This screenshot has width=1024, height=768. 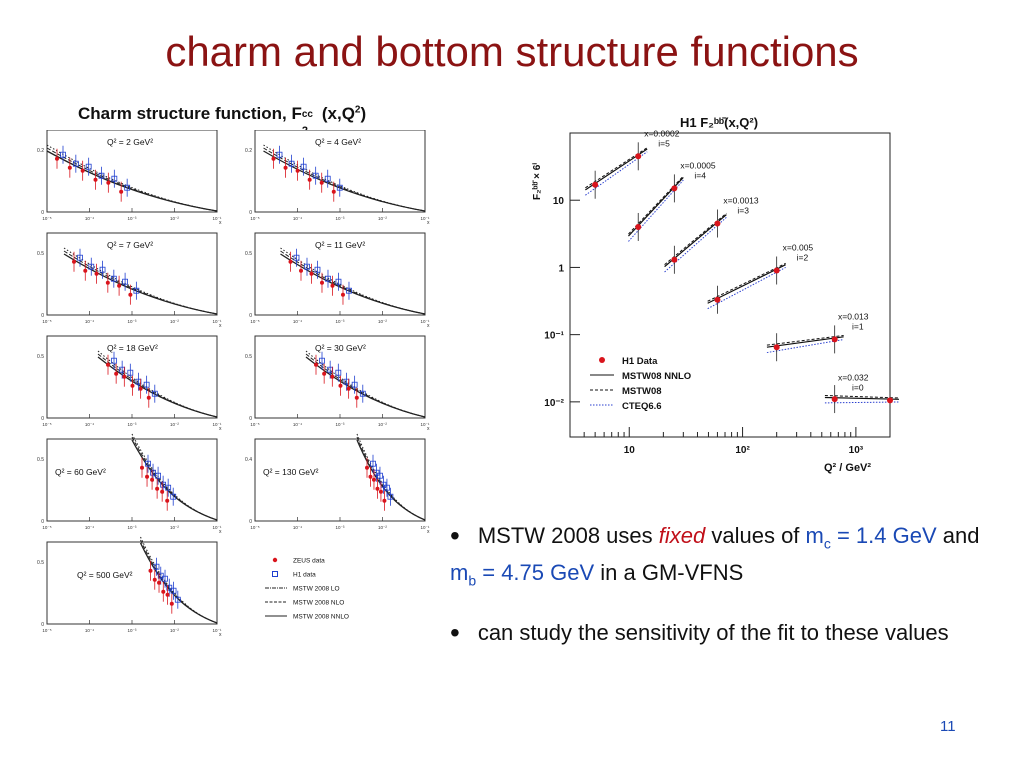 What do you see at coordinates (105, 575) in the screenshot?
I see `q2-label: Q² = 500 GeV²` at bounding box center [105, 575].